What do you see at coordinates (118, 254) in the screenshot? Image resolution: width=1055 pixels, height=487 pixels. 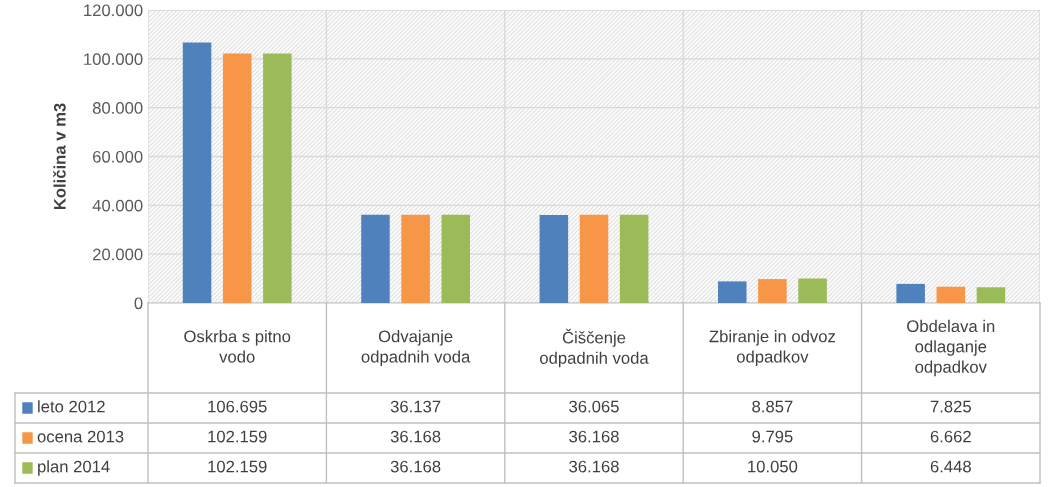 I see `y-tick-label: 20.000` at bounding box center [118, 254].